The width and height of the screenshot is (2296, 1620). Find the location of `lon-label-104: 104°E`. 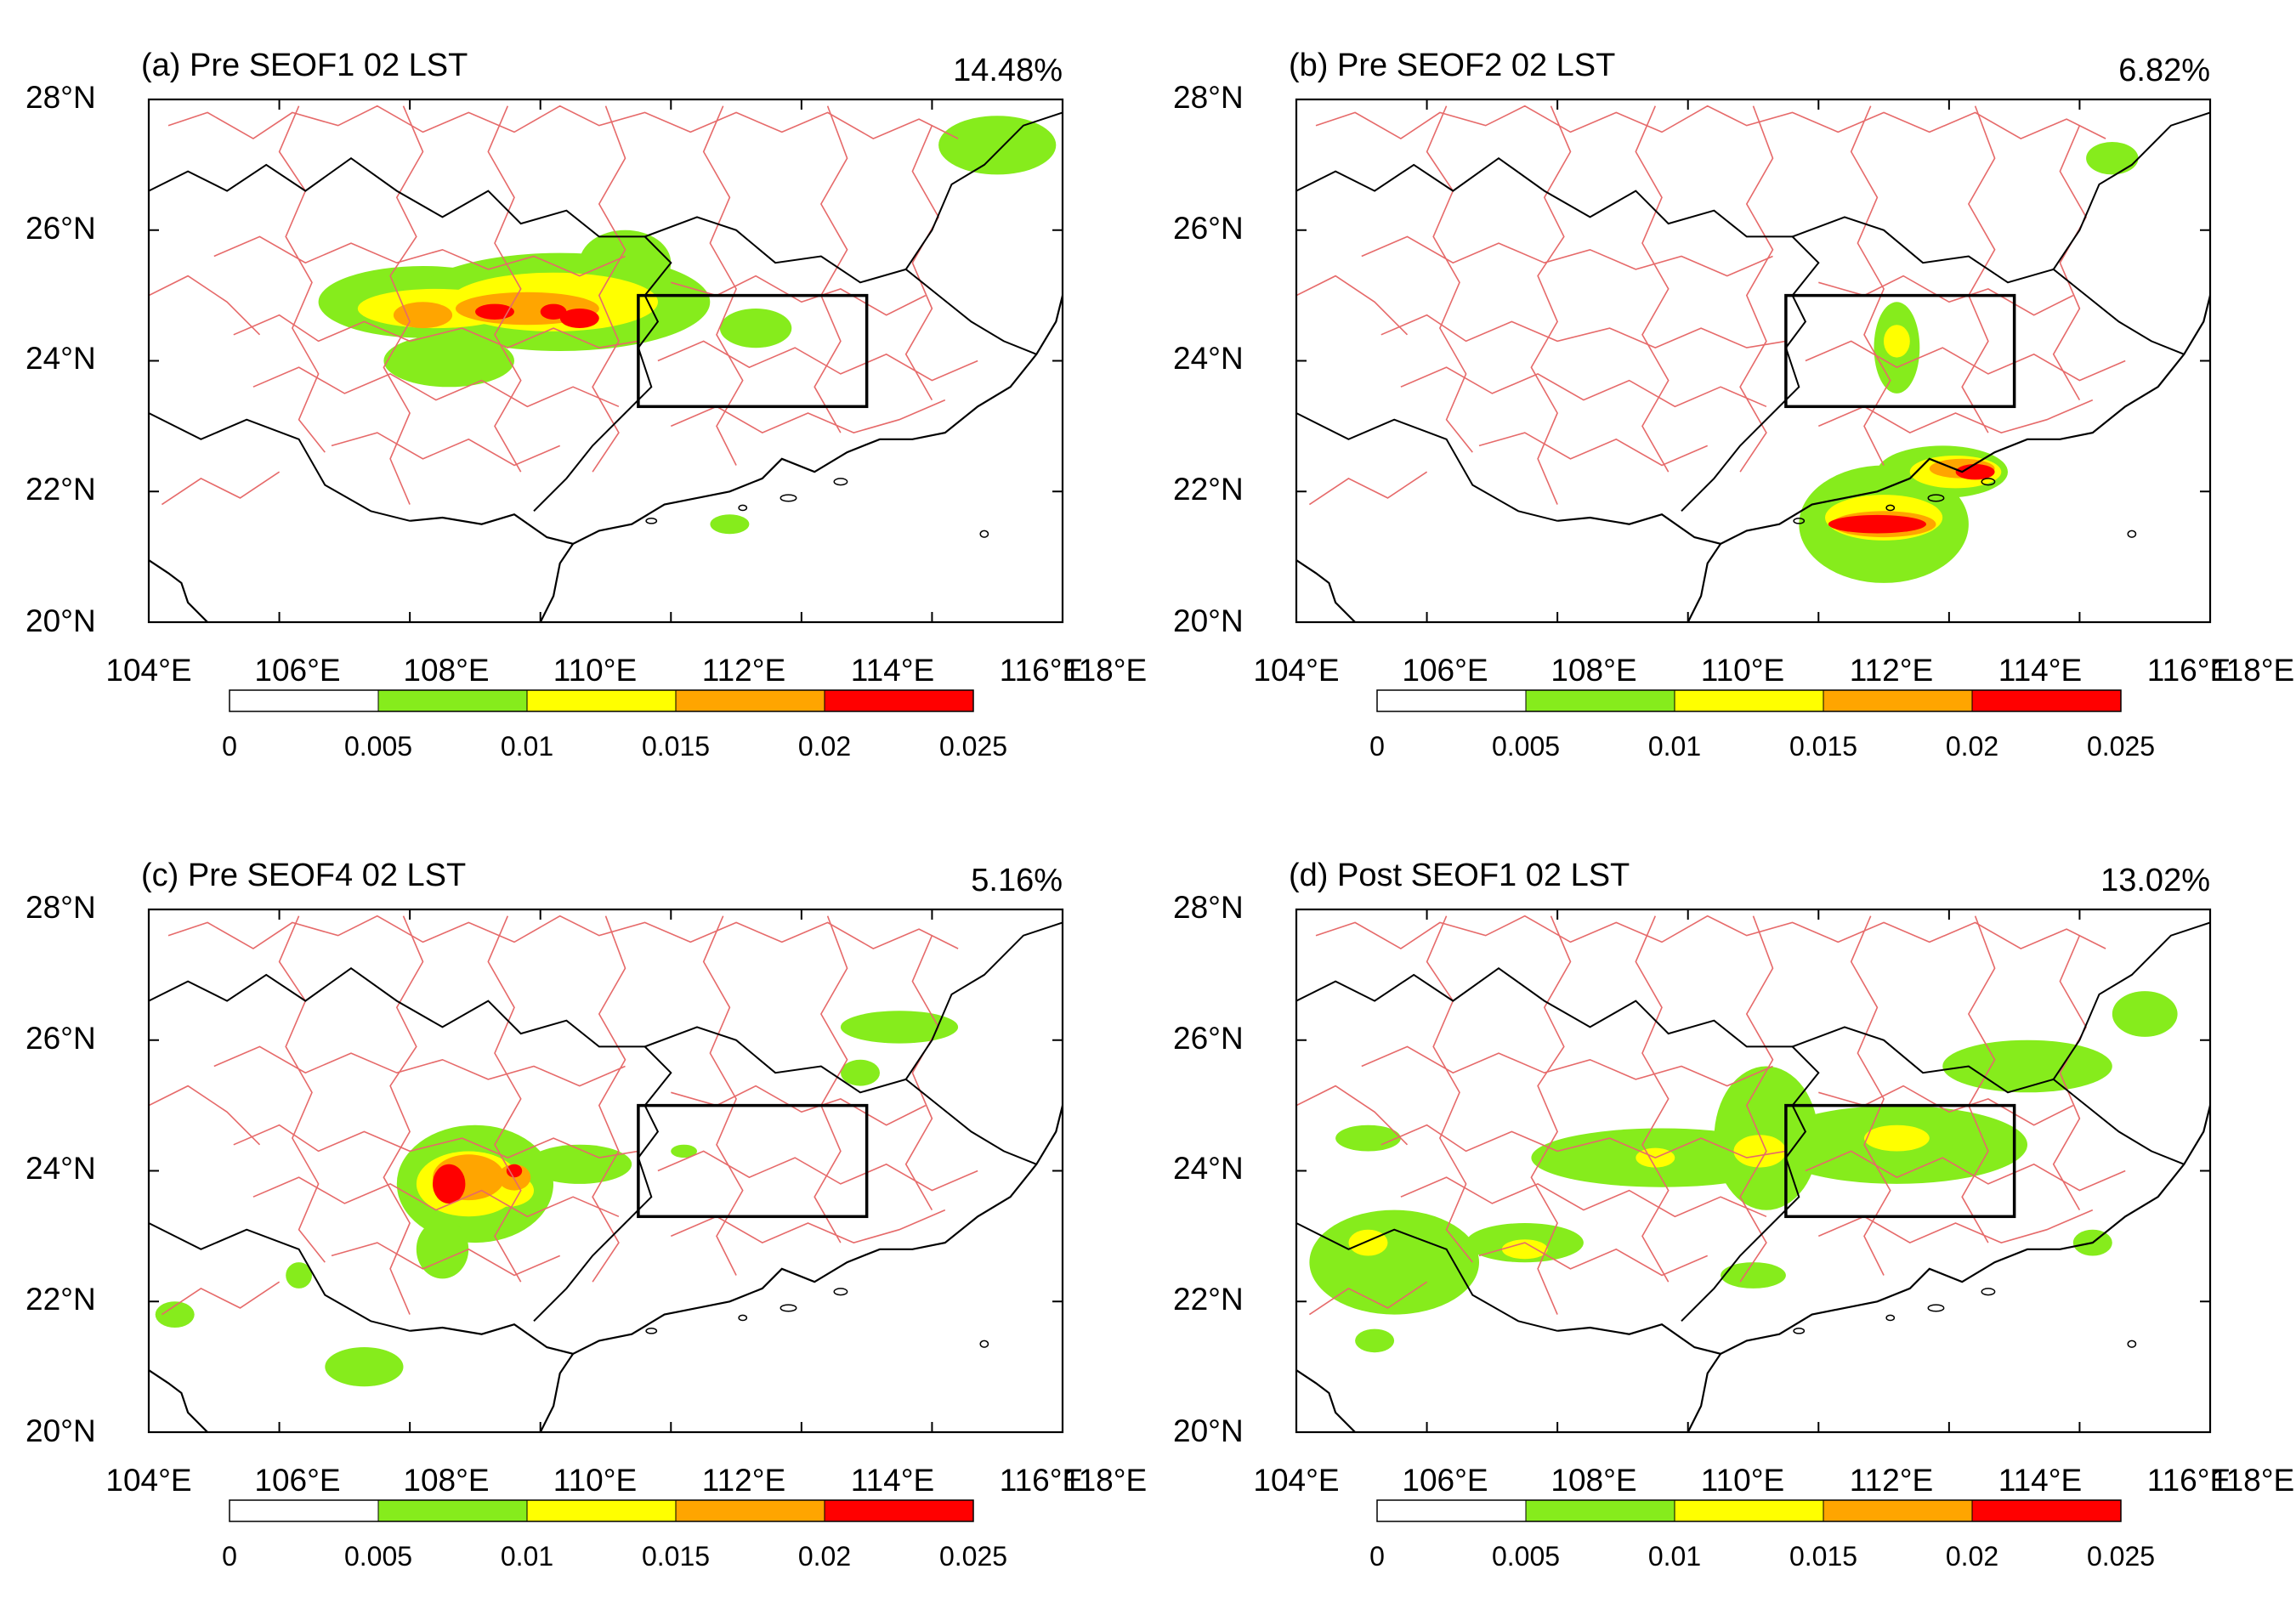

lon-label-104: 104°E is located at coordinates (1296, 670).